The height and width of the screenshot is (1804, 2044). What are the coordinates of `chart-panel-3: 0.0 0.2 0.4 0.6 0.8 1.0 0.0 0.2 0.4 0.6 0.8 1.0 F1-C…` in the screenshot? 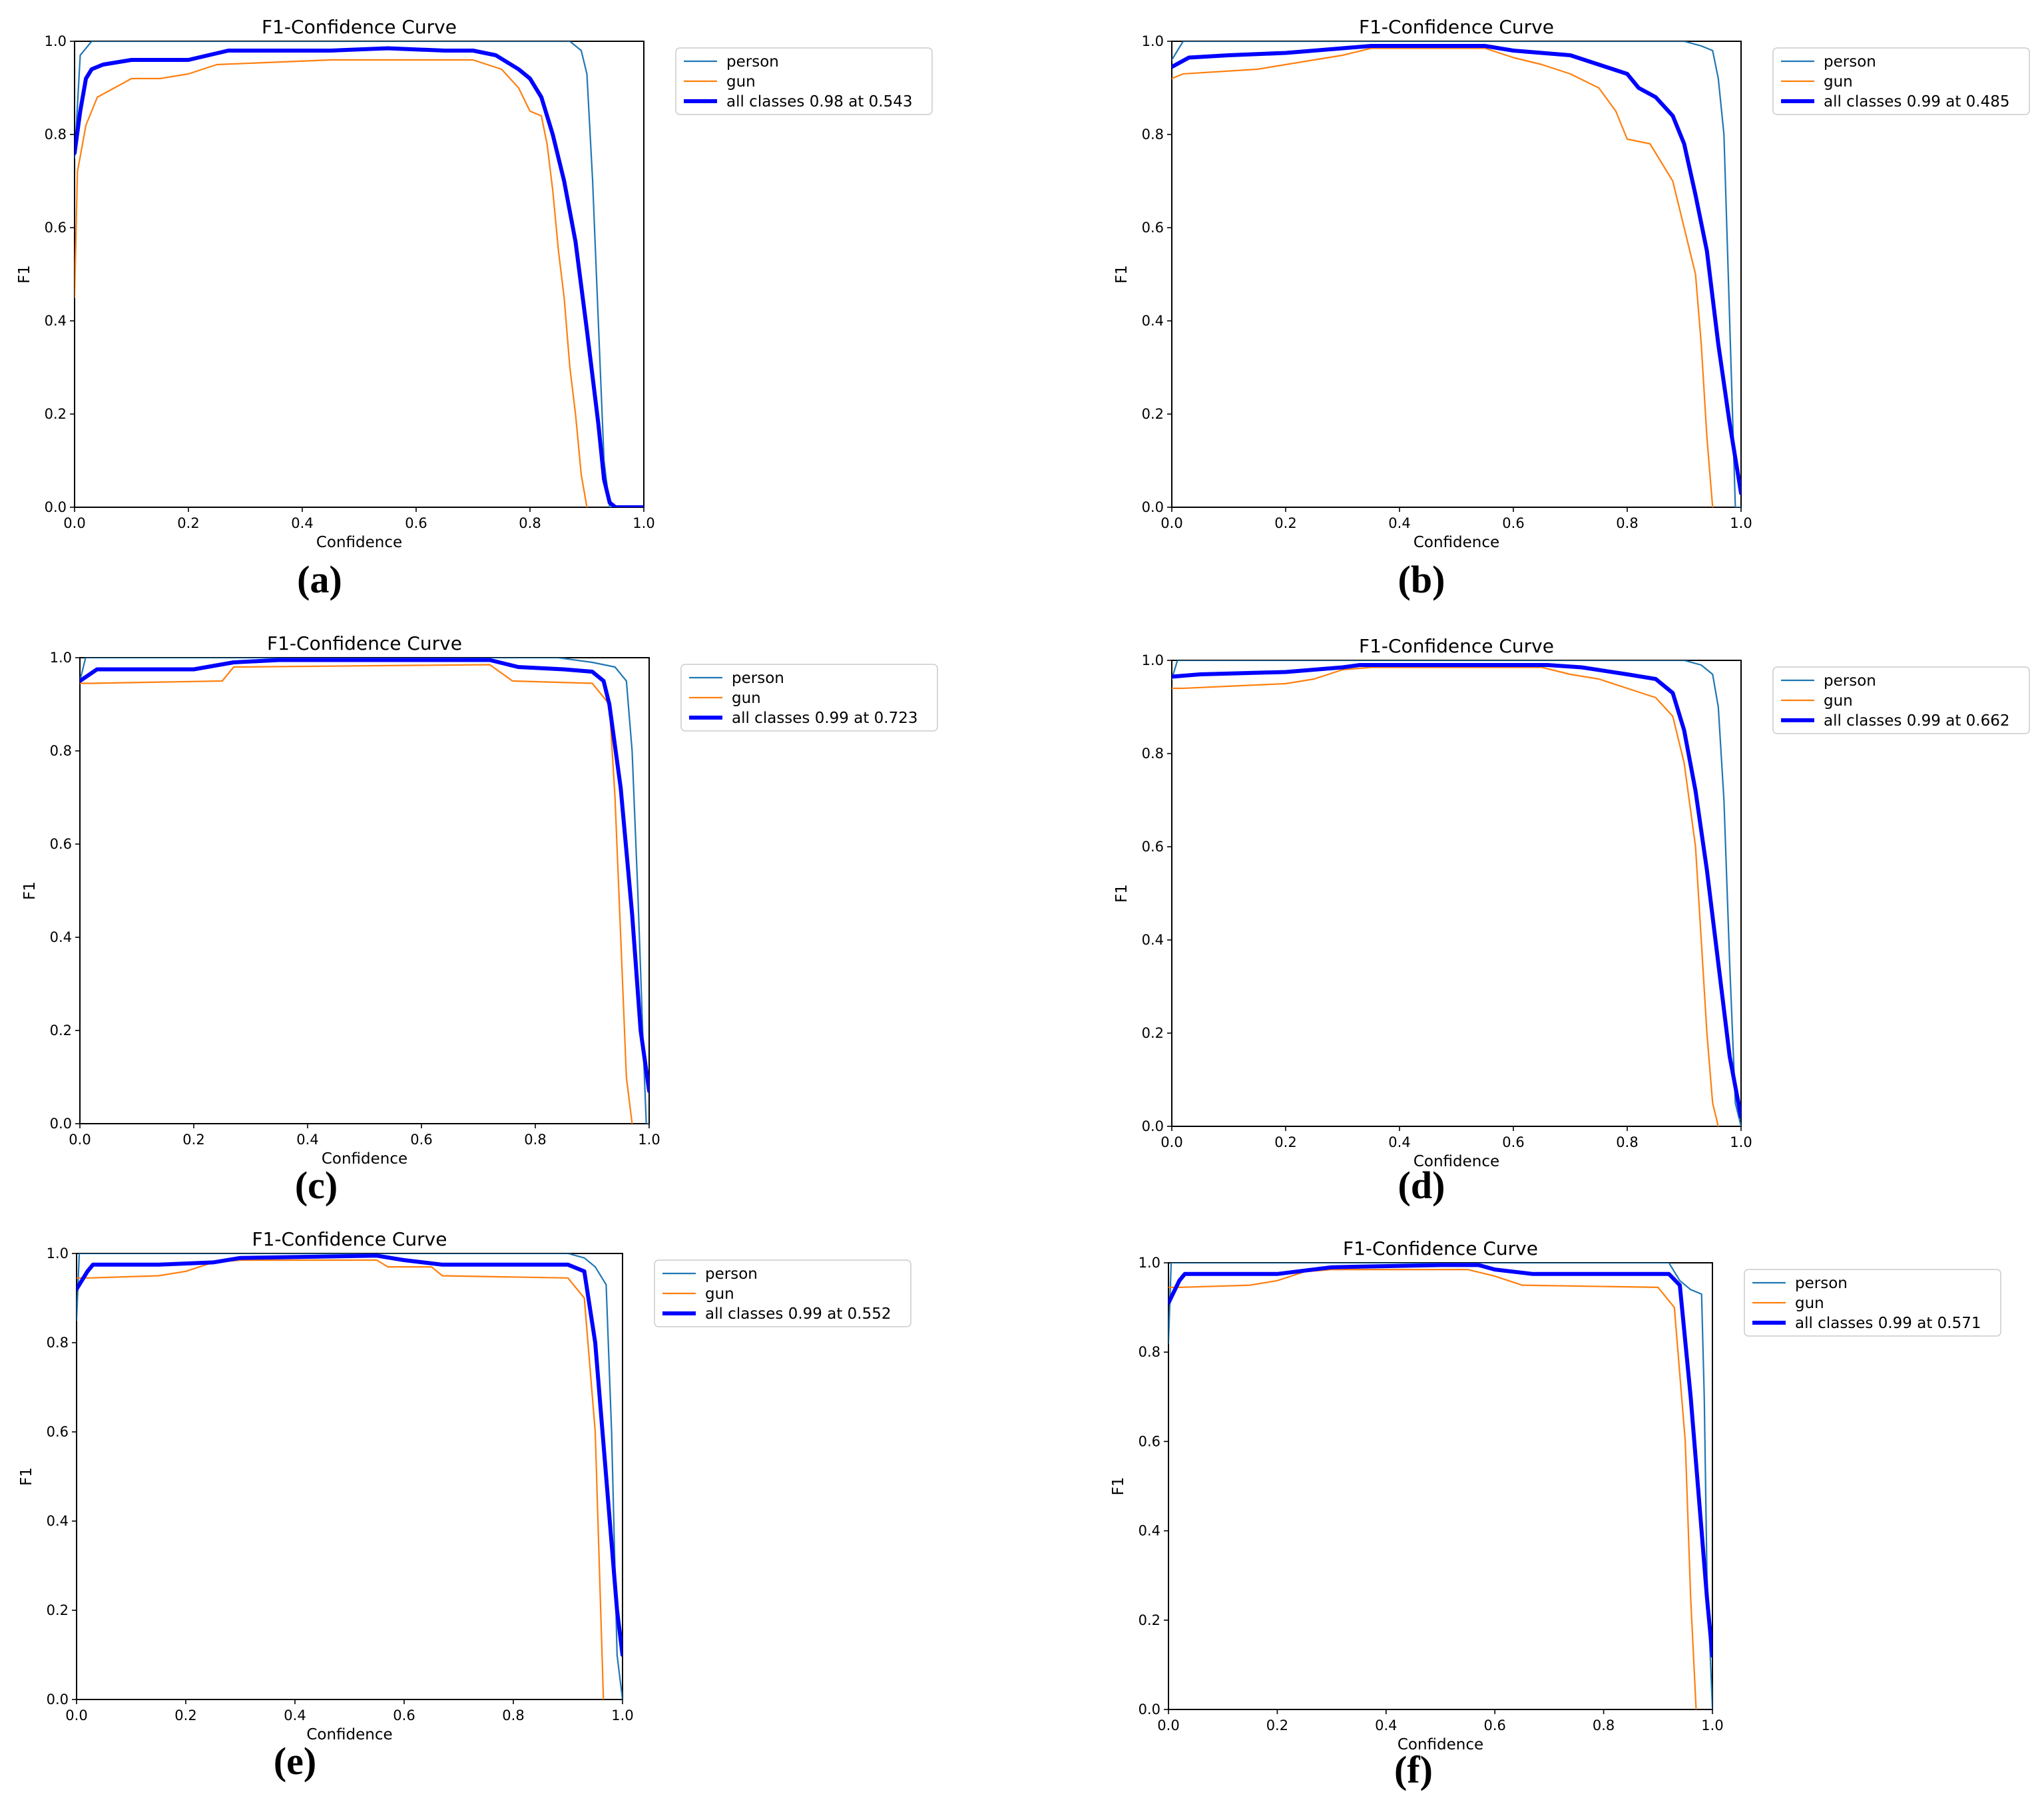 It's located at (480, 900).